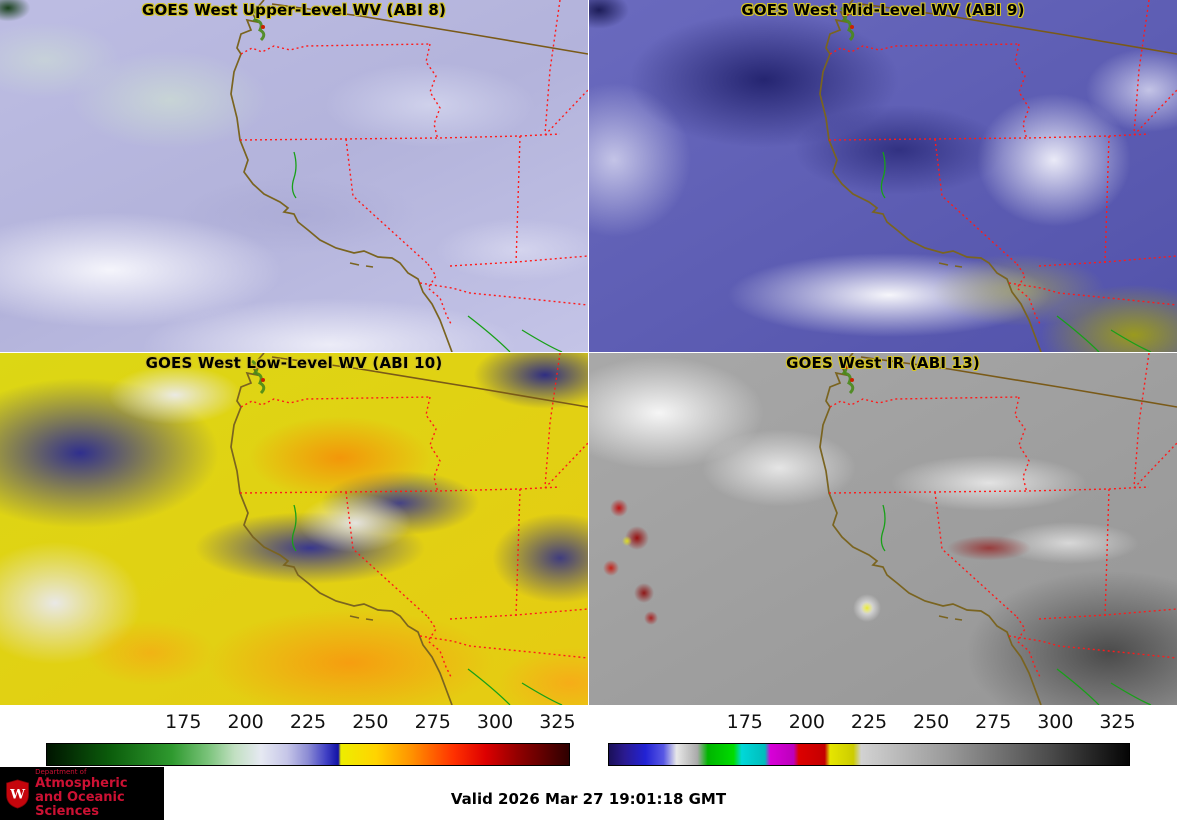  What do you see at coordinates (81, 784) in the screenshot?
I see `logo-atmospheric-line: Atmospheric` at bounding box center [81, 784].